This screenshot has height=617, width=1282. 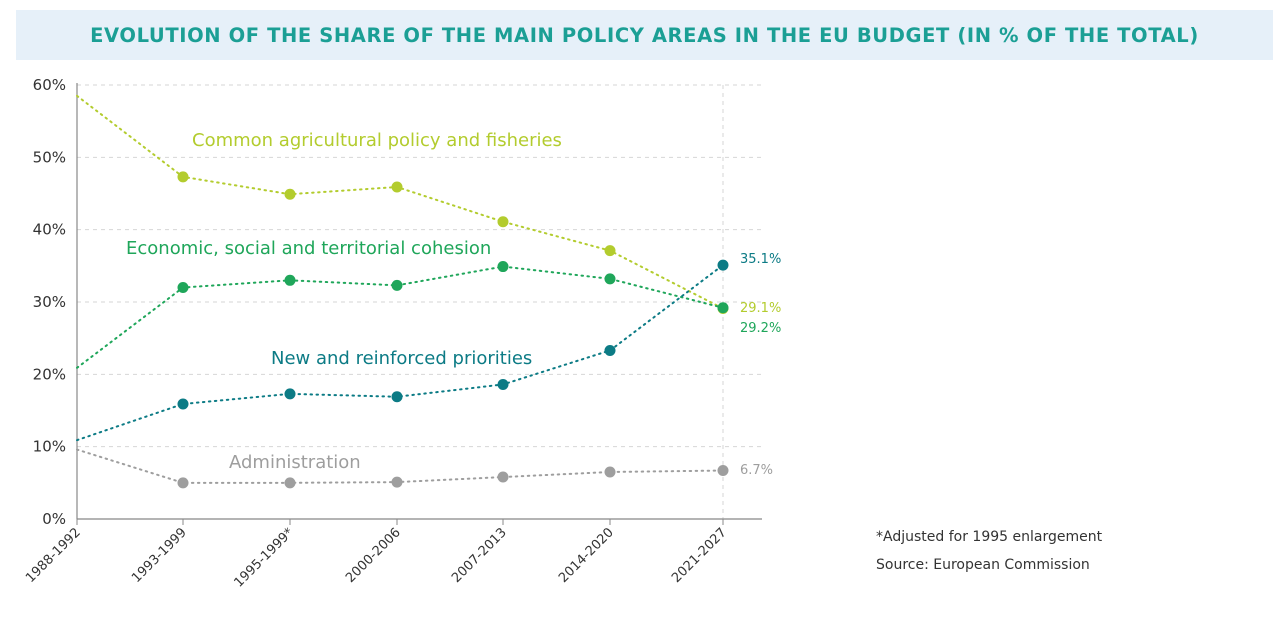 What do you see at coordinates (983, 565) in the screenshot?
I see `source-note: Source: European Commission` at bounding box center [983, 565].